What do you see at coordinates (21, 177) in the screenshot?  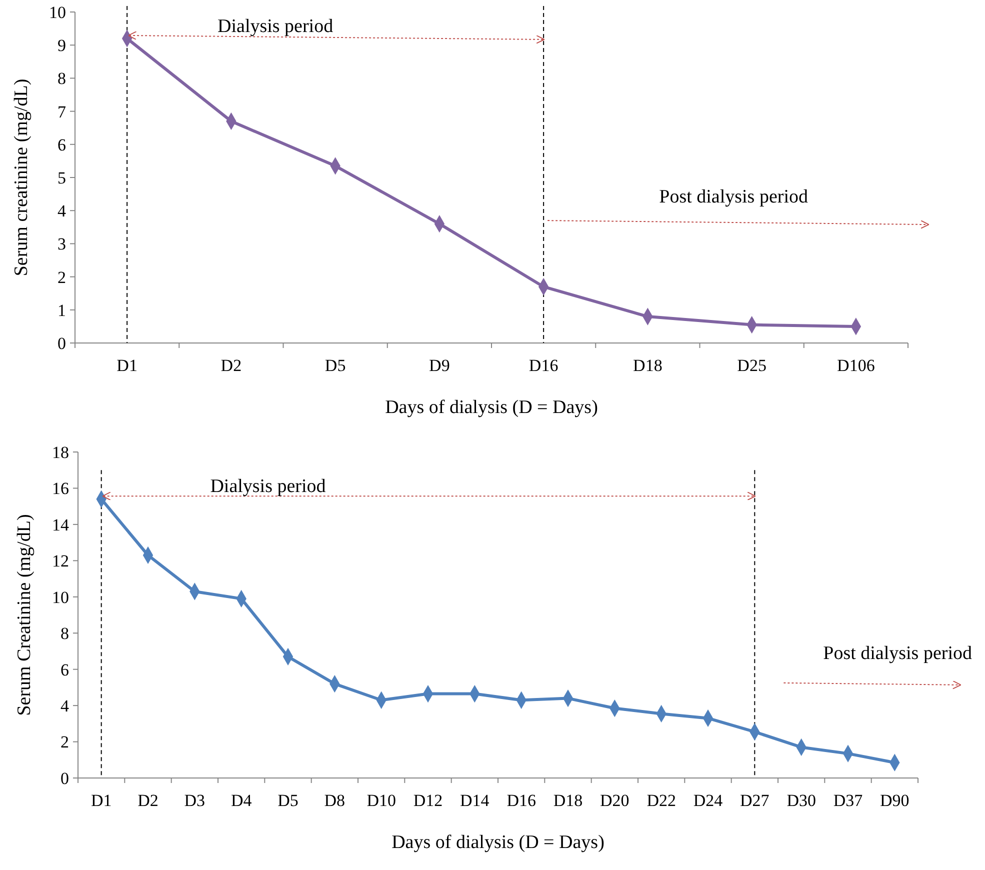 I see `y-axis-title: Serum creatinine (mg/dL)` at bounding box center [21, 177].